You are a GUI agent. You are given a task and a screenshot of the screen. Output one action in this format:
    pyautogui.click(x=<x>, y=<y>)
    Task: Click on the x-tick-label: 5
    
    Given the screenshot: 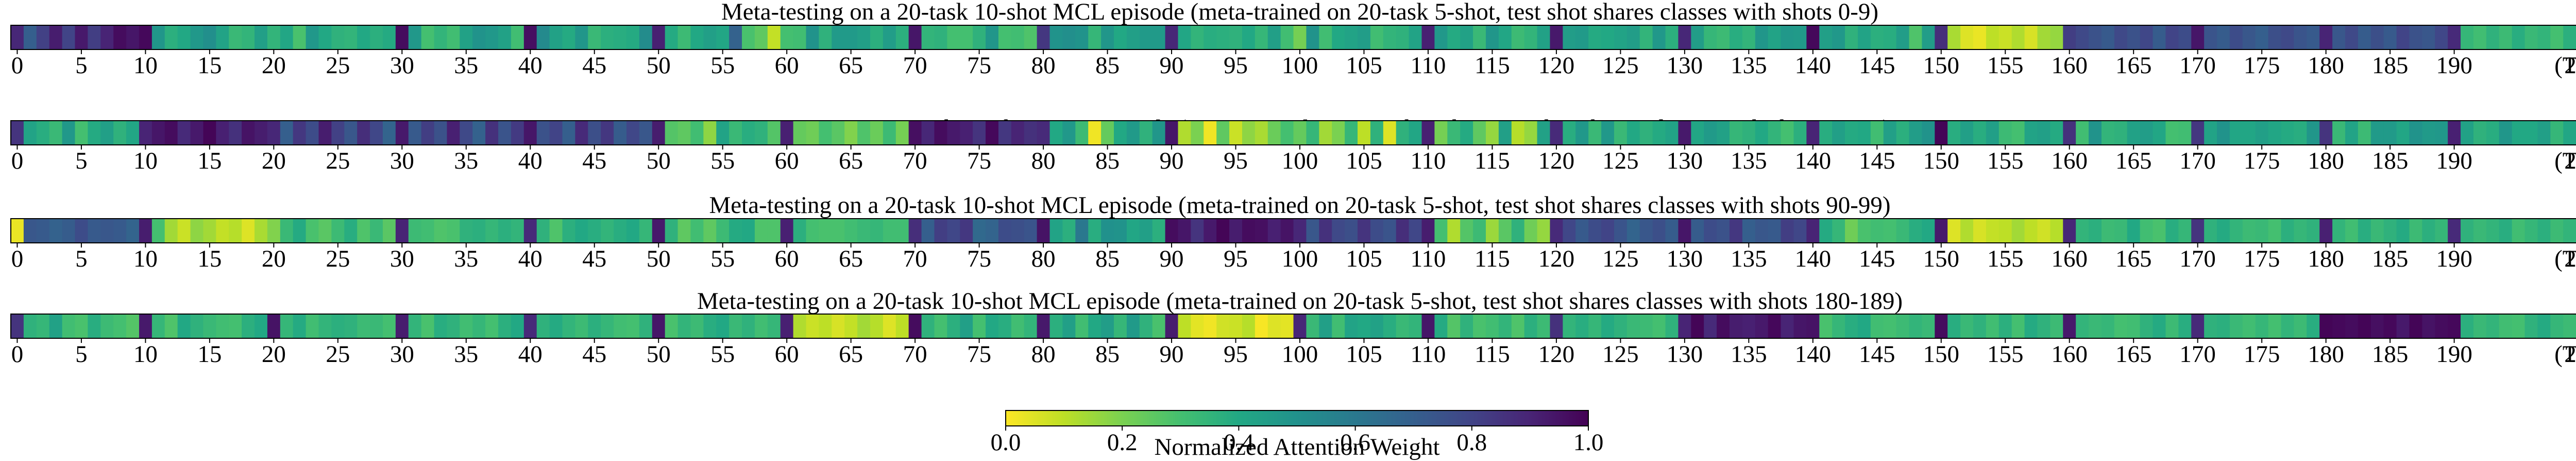 What is the action you would take?
    pyautogui.click(x=81, y=160)
    